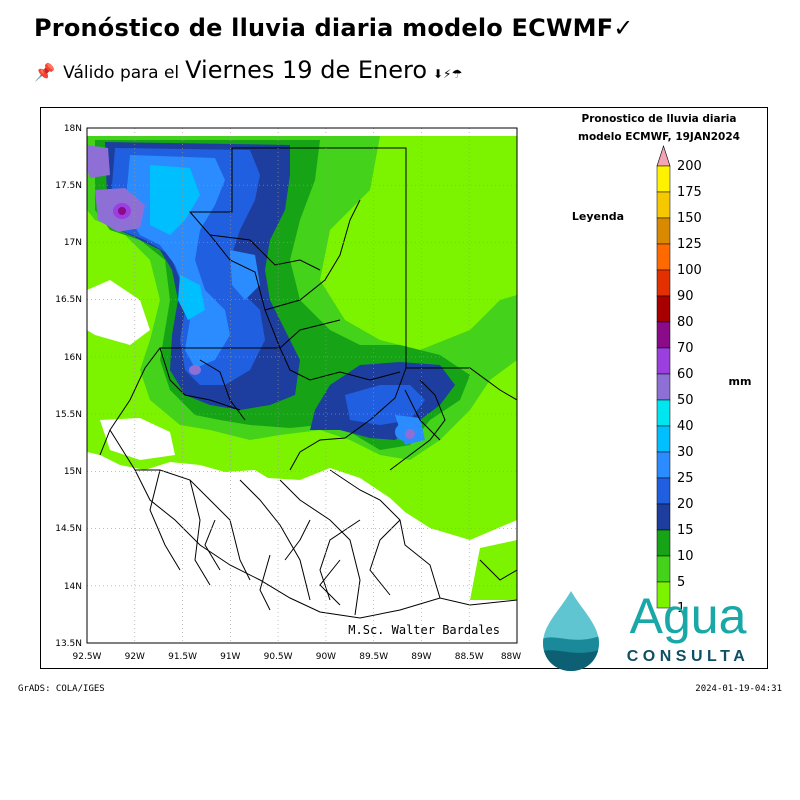 The width and height of the screenshot is (800, 800). What do you see at coordinates (68, 415) in the screenshot?
I see `lat-label: 15.5N` at bounding box center [68, 415].